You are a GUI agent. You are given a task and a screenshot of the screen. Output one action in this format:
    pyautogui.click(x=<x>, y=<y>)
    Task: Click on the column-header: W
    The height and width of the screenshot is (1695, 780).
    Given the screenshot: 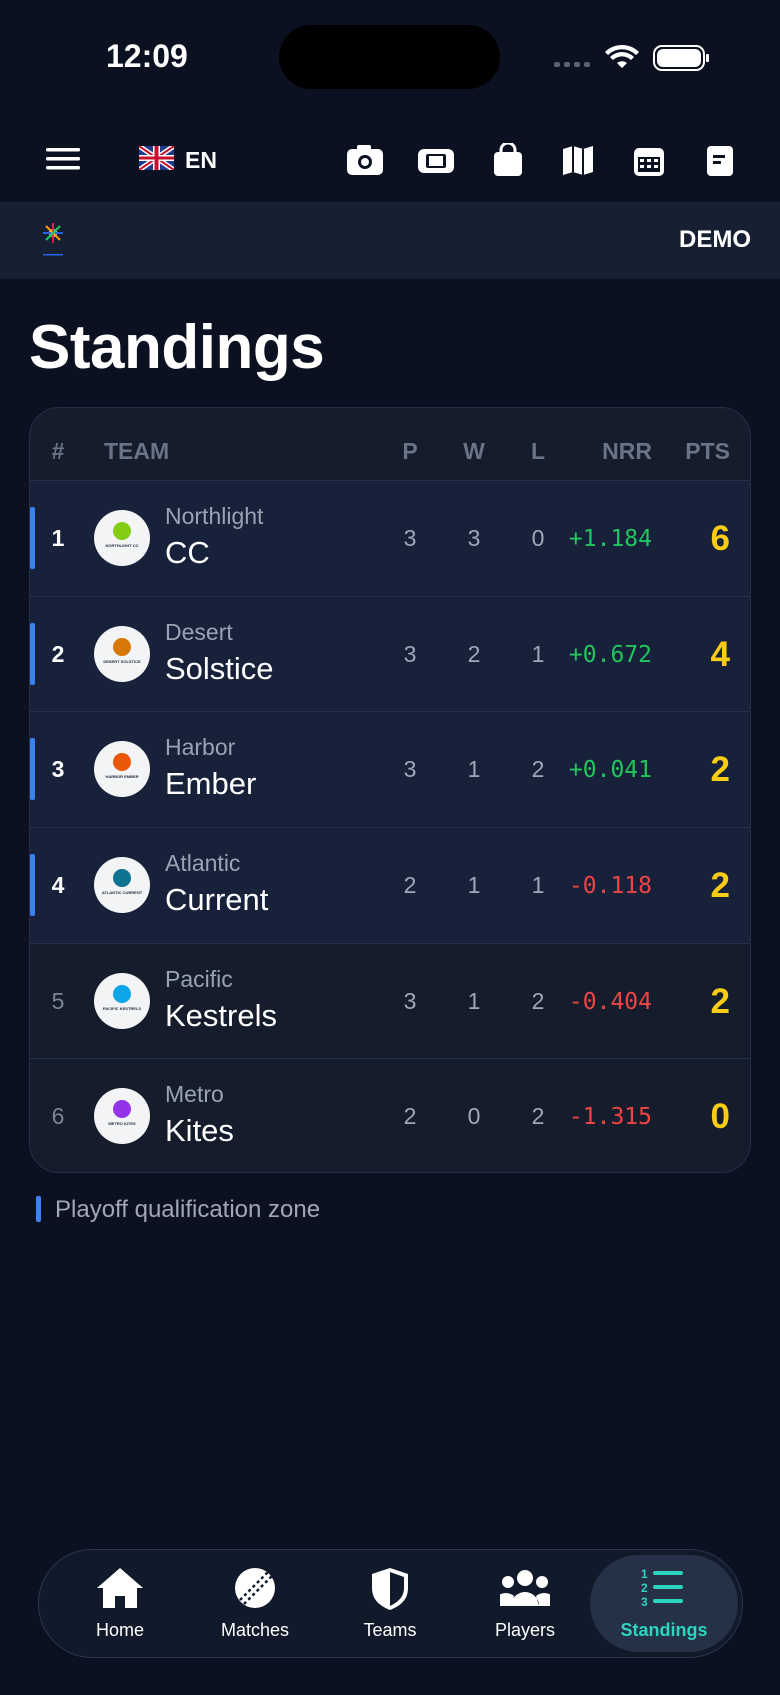 What is the action you would take?
    pyautogui.click(x=474, y=451)
    